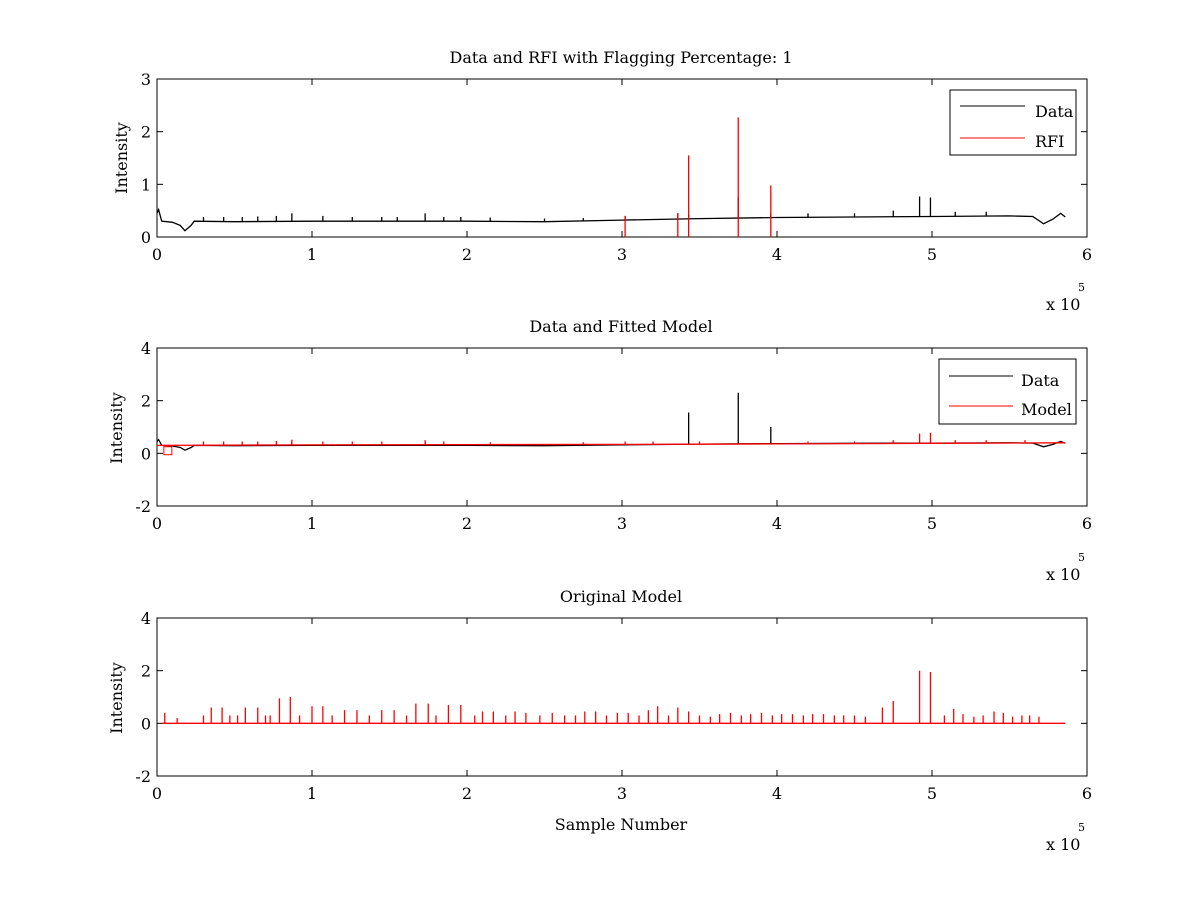 The width and height of the screenshot is (1200, 900). What do you see at coordinates (621, 824) in the screenshot?
I see `subplot-3-xlabel: Sample Number` at bounding box center [621, 824].